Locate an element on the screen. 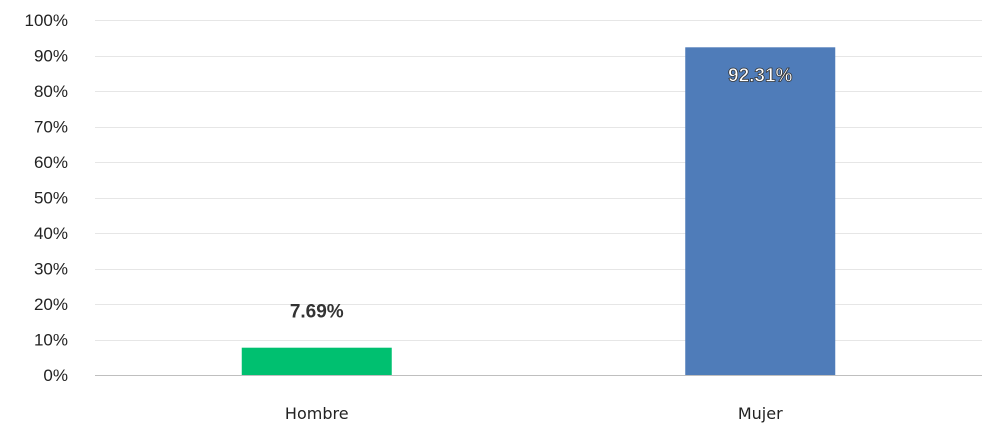 This screenshot has width=994, height=424. bar-hombre is located at coordinates (316, 361).